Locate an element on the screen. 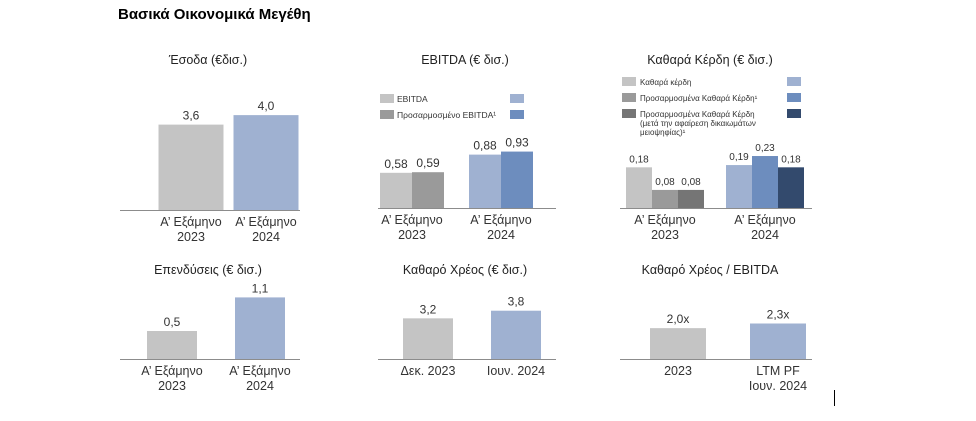 This screenshot has height=421, width=976. data-label: 0,59 is located at coordinates (428, 163).